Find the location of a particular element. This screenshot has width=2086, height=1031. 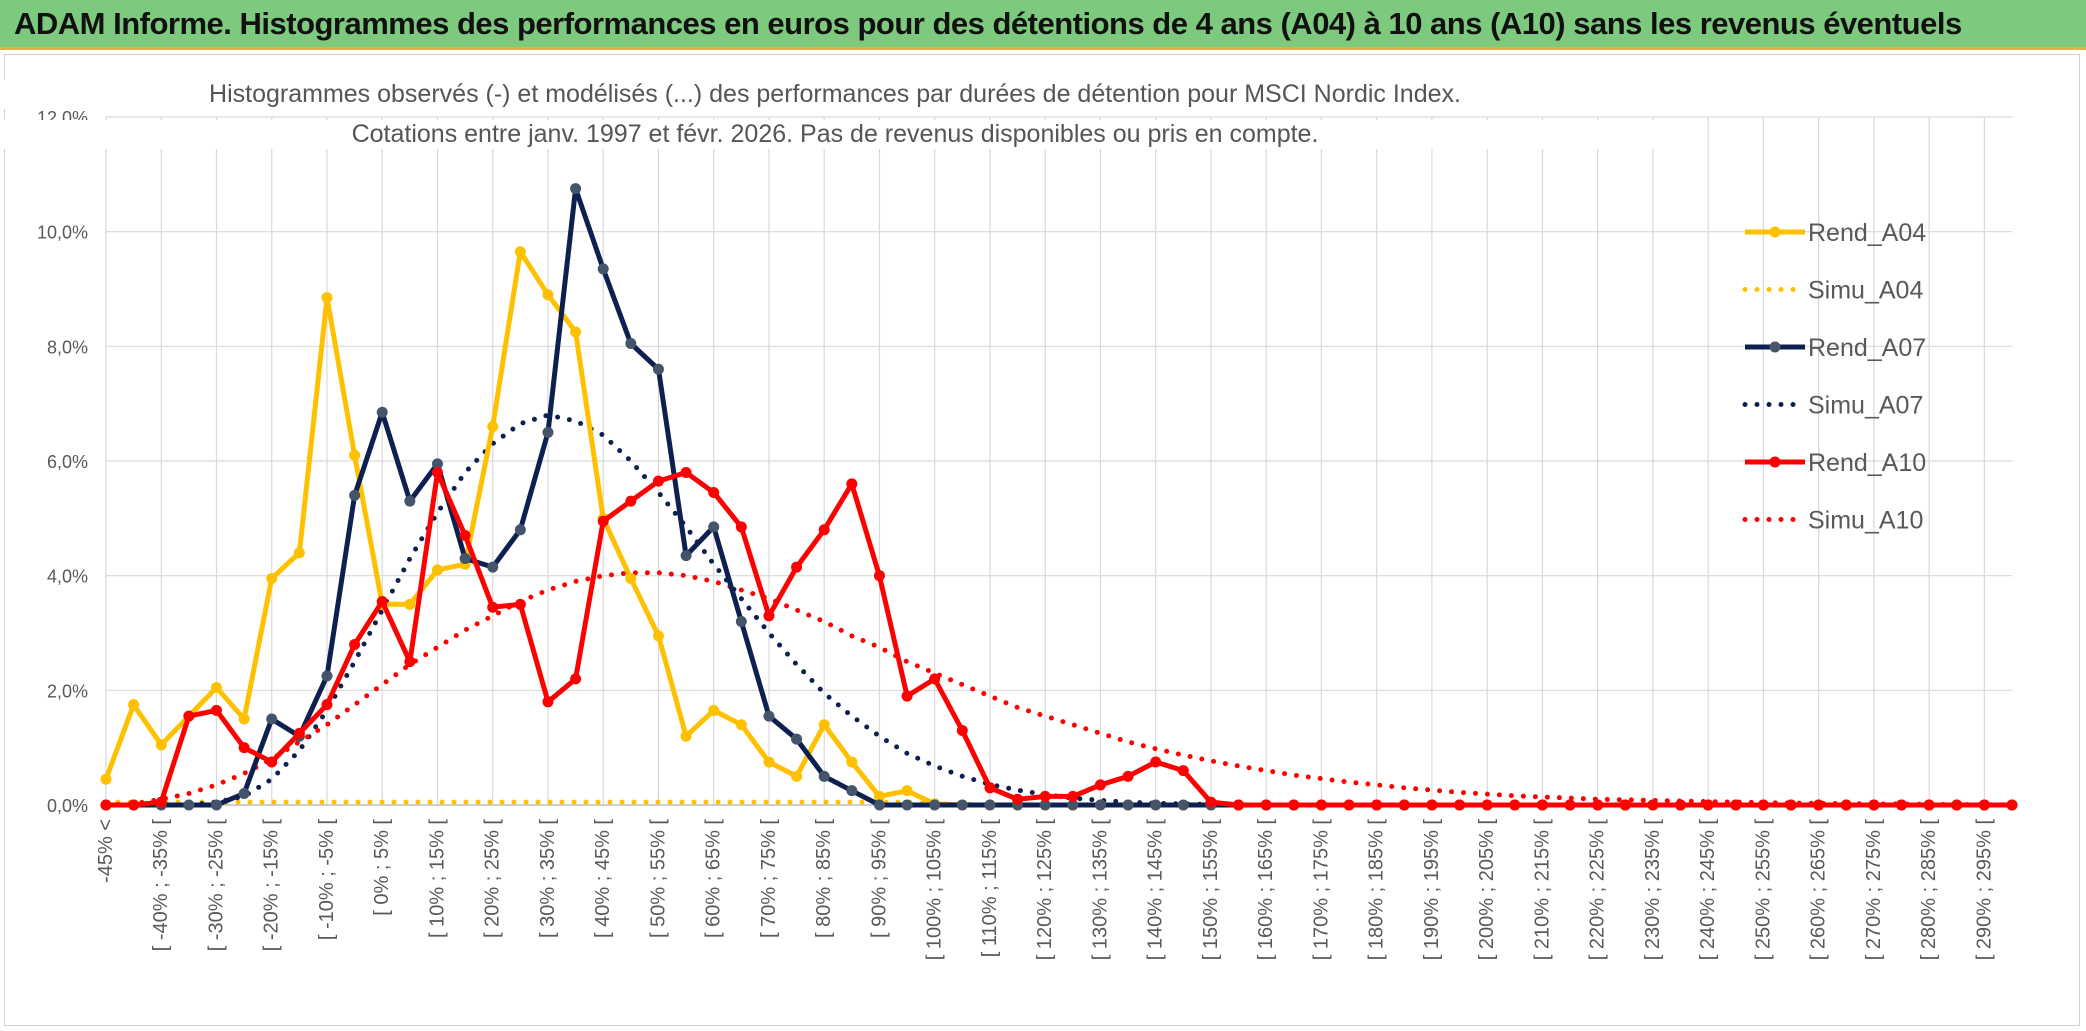

x-tick-label: [ 0% ; 5% [ is located at coordinates (382, 867).